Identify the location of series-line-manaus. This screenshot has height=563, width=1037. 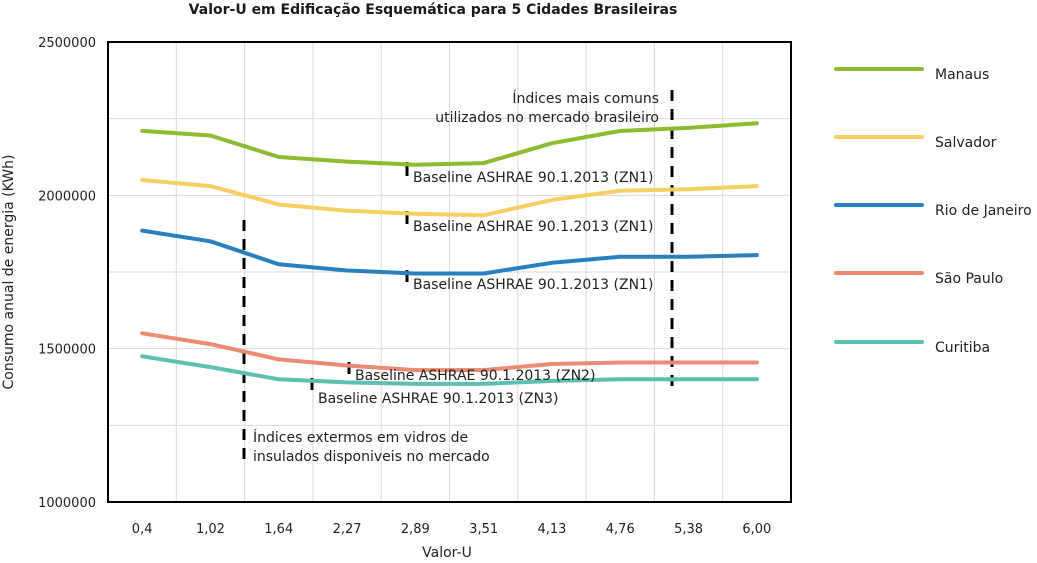
(449, 144).